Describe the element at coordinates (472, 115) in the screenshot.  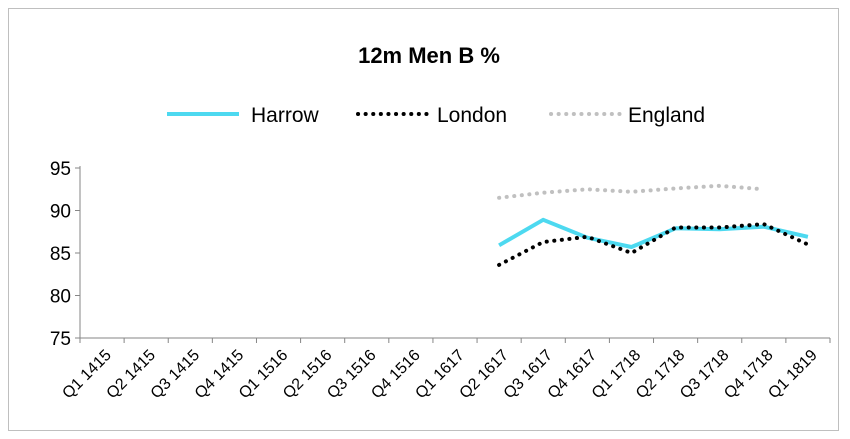
I see `legend-label-london: London` at that location.